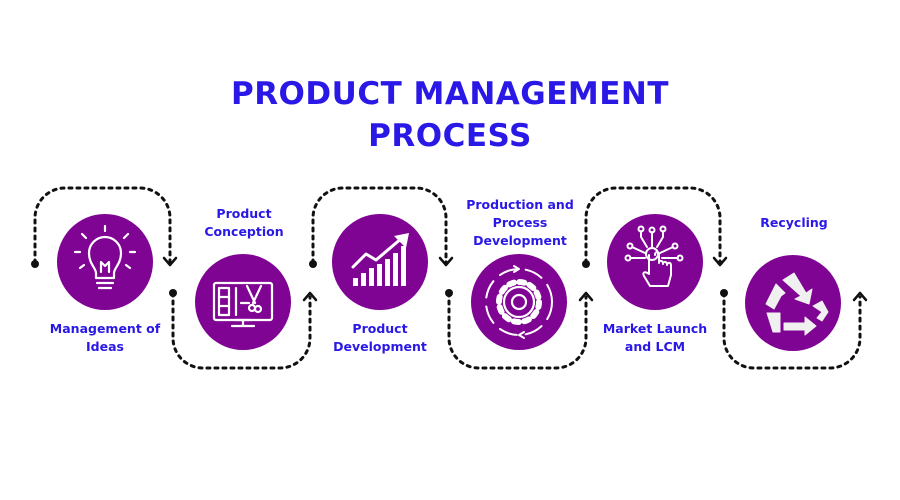 Image resolution: width=900 pixels, height=500 pixels. Describe the element at coordinates (797, 304) in the screenshot. I see `recycle-icon` at that location.